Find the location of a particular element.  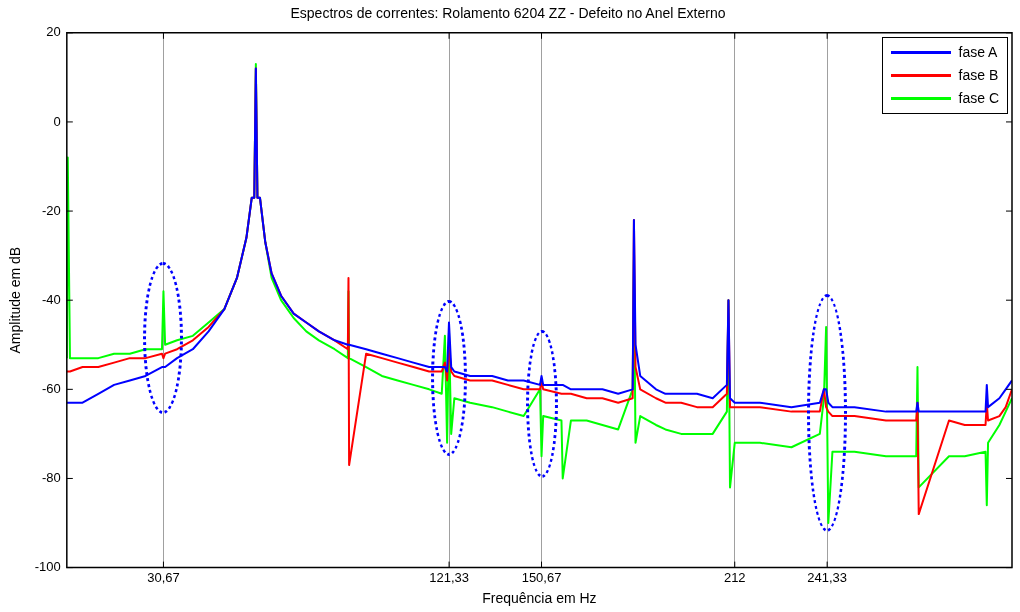

legend-label: fase C is located at coordinates (978, 98).